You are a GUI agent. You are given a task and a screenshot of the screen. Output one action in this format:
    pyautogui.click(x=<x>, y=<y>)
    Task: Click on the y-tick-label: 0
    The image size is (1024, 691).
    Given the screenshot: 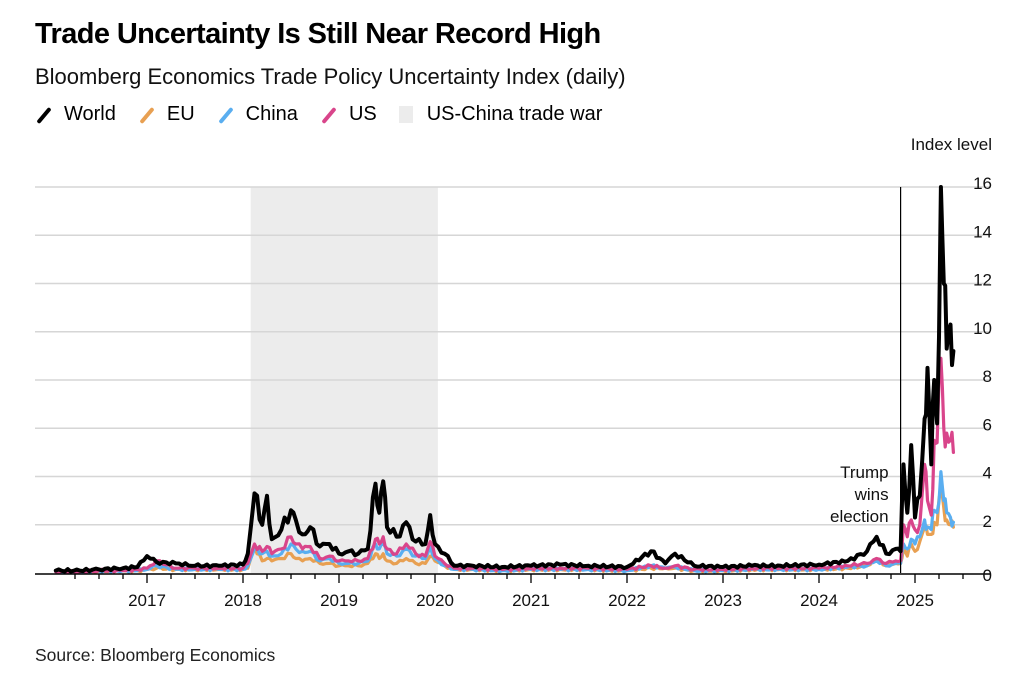 What is the action you would take?
    pyautogui.click(x=987, y=575)
    